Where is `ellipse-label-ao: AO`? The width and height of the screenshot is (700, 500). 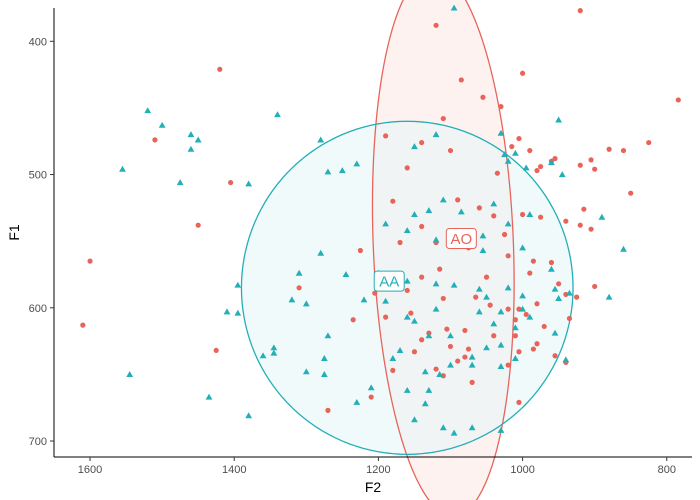 ellipse-label-ao: AO is located at coordinates (461, 238).